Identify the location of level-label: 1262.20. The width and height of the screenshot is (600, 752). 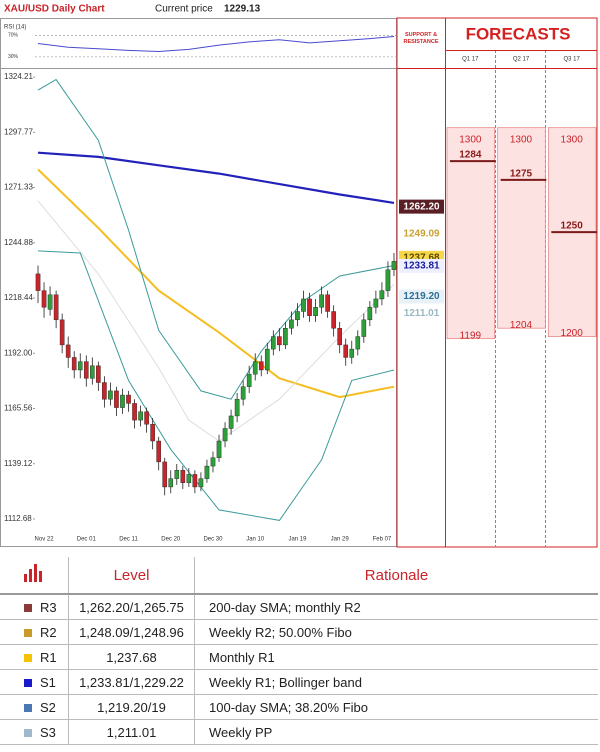
(421, 206).